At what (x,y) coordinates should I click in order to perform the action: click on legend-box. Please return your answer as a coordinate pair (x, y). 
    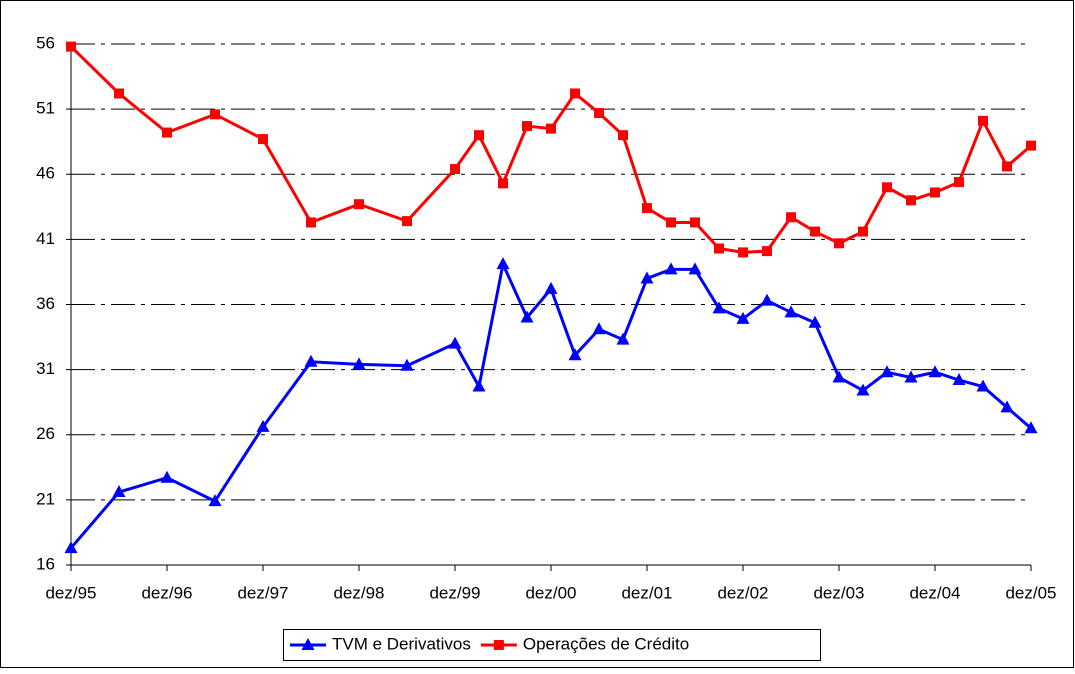
    Looking at the image, I should click on (552, 645).